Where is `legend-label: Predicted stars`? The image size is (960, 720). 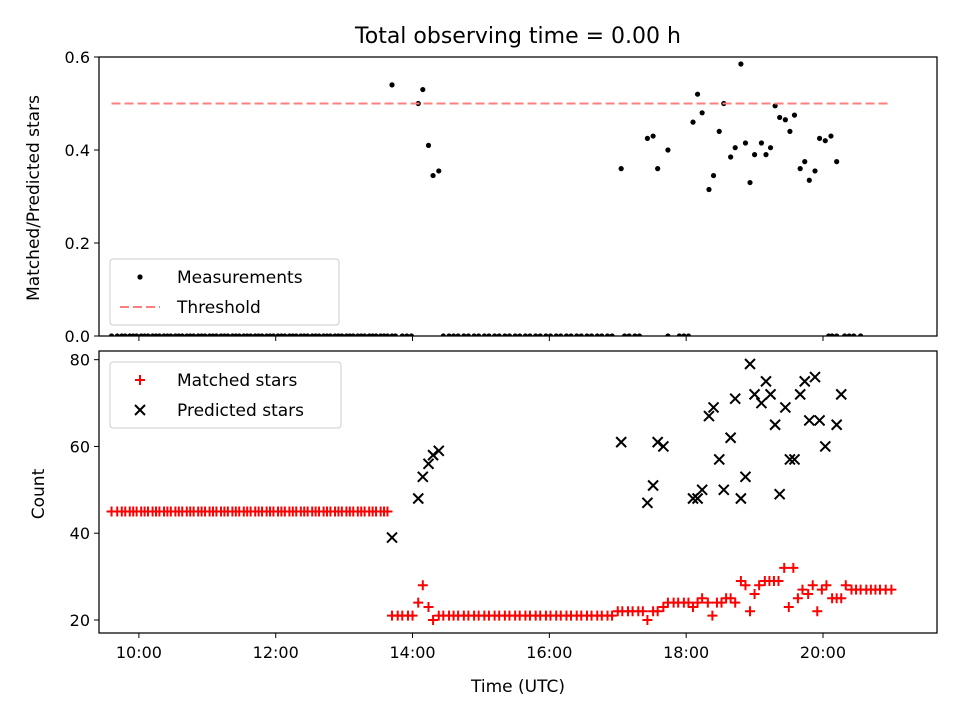 legend-label: Predicted stars is located at coordinates (240, 411).